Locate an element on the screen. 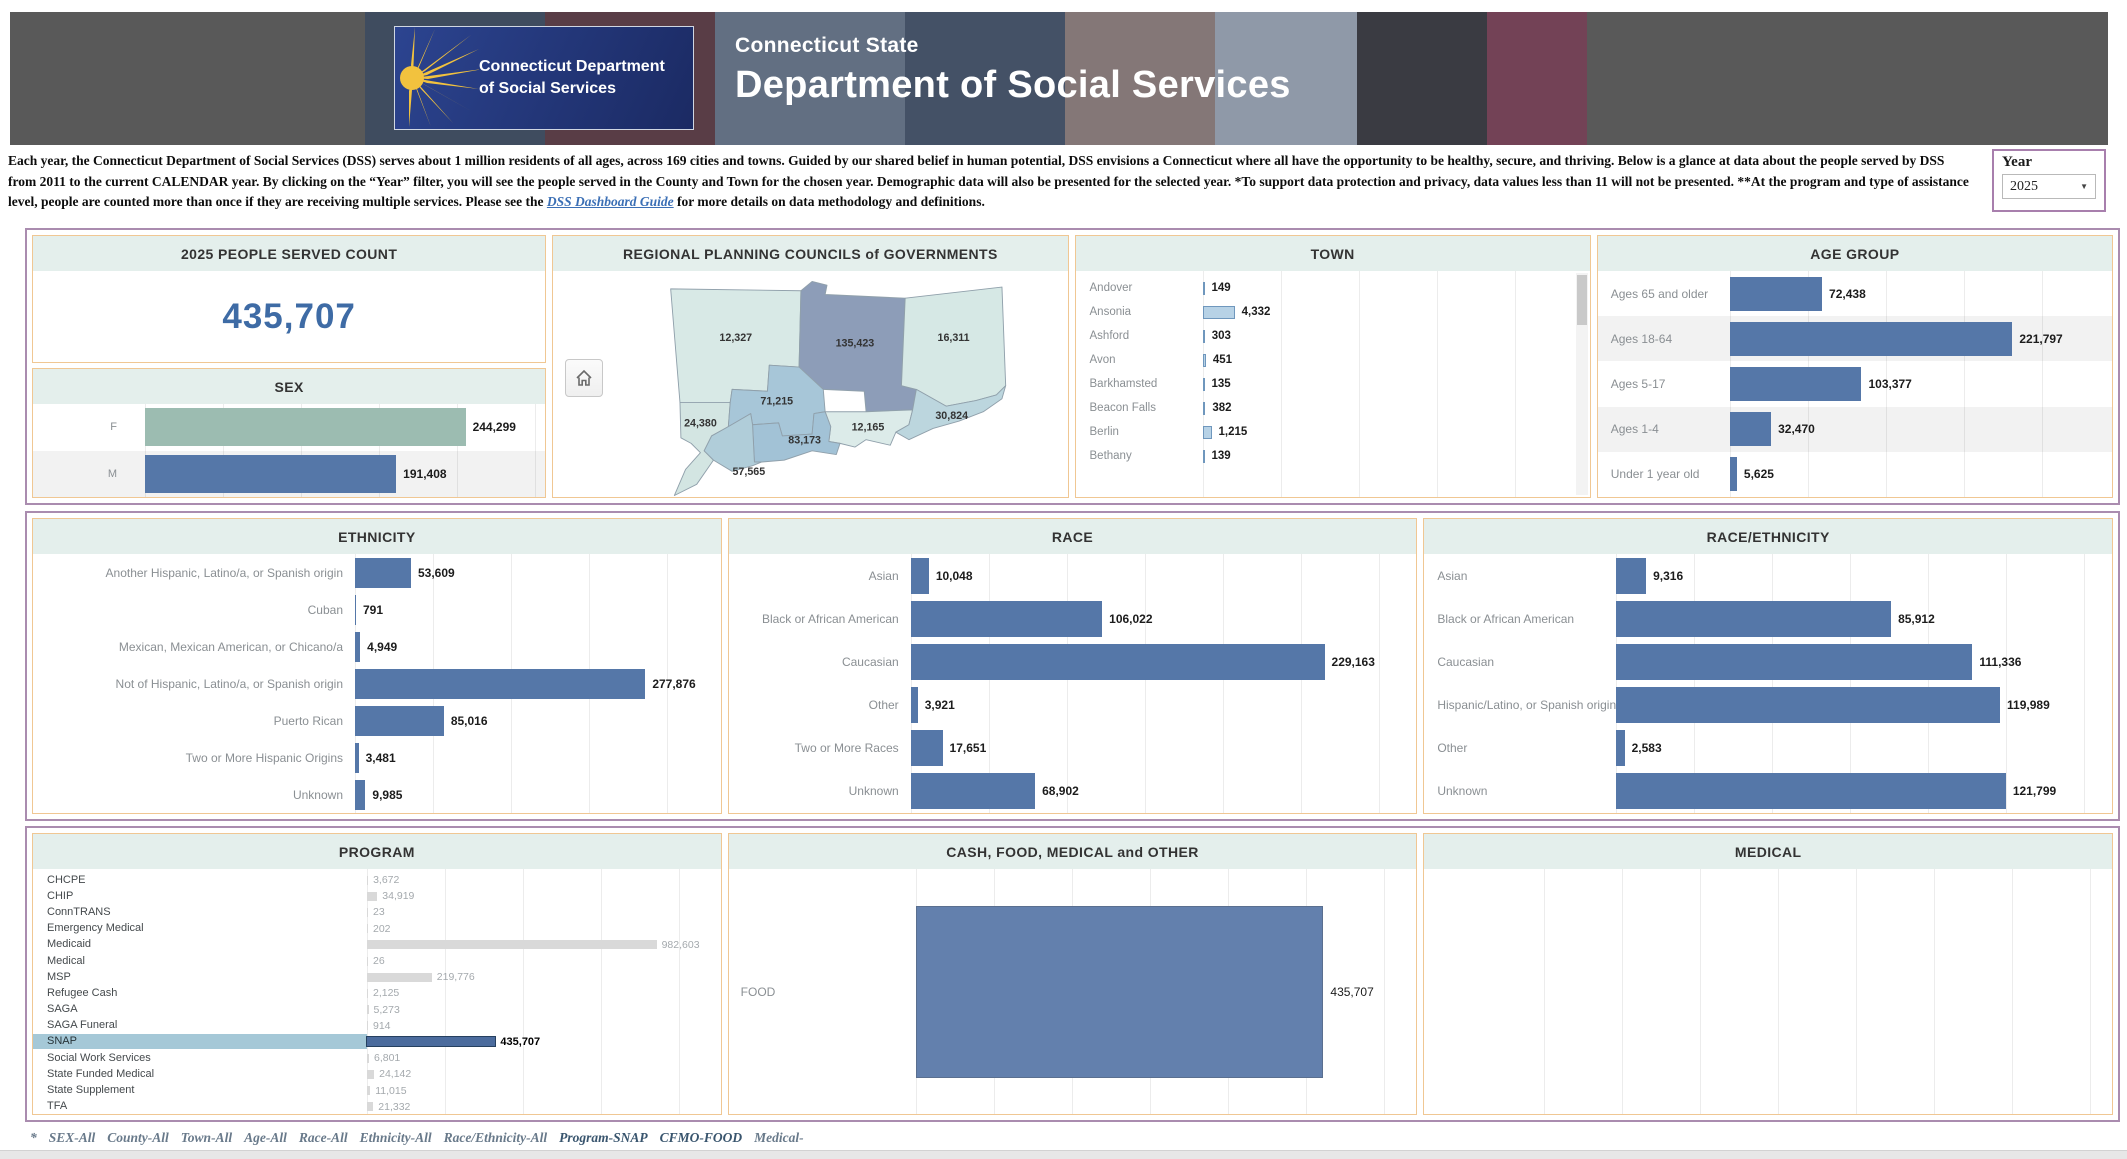 The height and width of the screenshot is (1159, 2127). bar-row-medicaid: Medicaid 982,603 is located at coordinates (377, 945).